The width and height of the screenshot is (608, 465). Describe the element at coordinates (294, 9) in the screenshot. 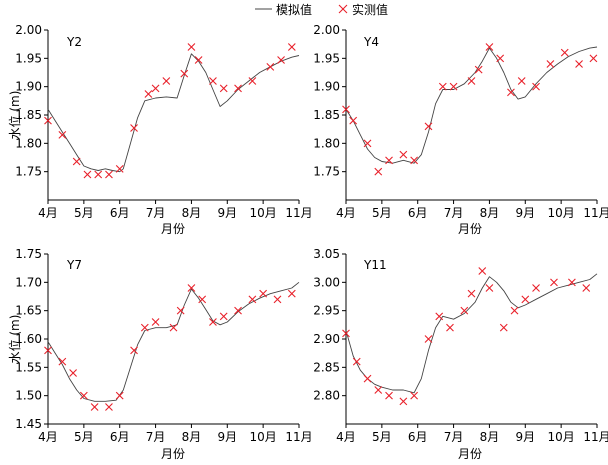

I see `legend-simulated-label: 模拟值` at that location.